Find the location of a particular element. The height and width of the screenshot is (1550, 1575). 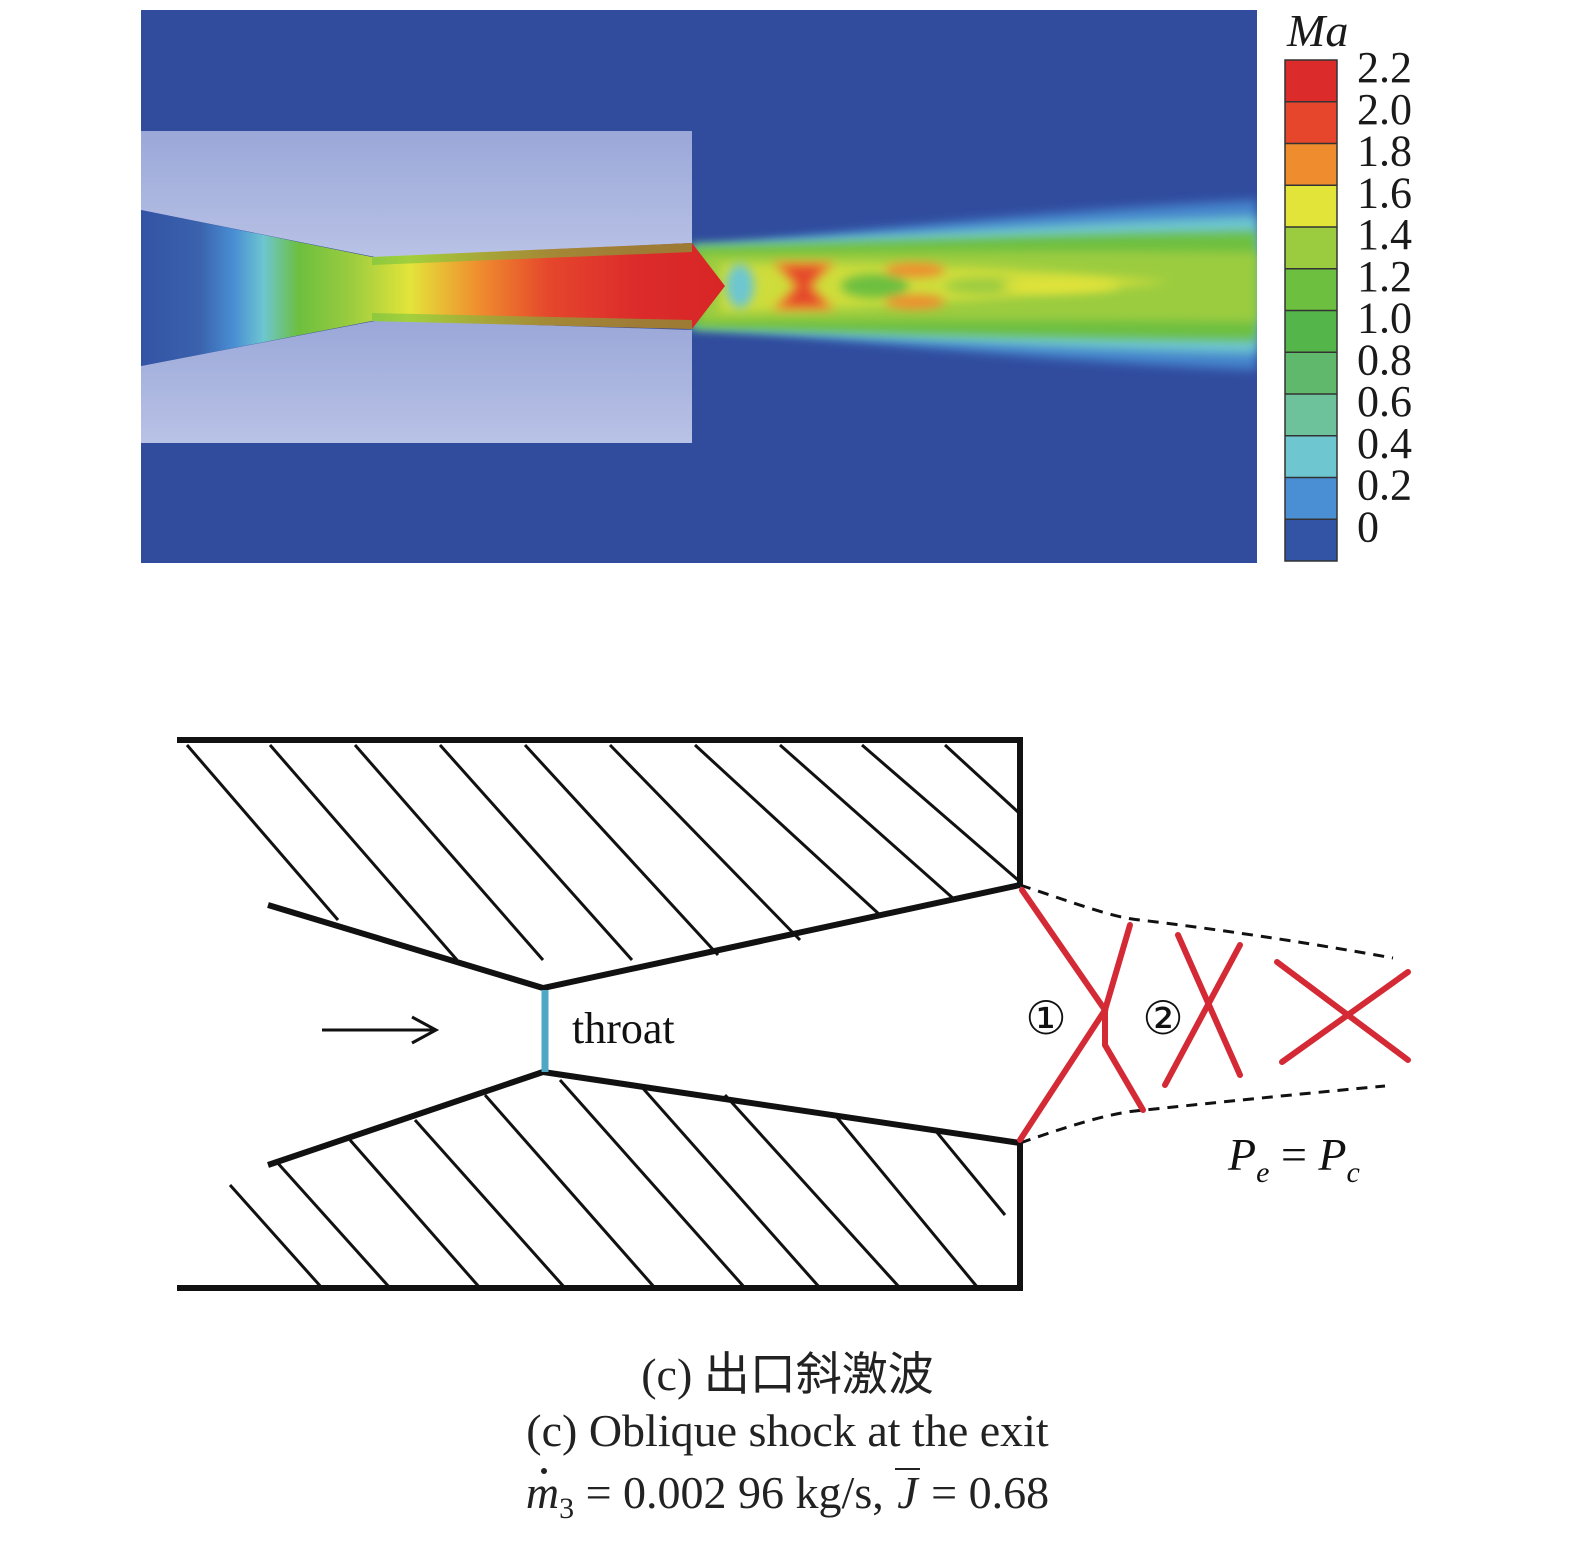

caption-parameters: m3 = 0.002 96 kg/s, J = 0.68 is located at coordinates (787, 1496).